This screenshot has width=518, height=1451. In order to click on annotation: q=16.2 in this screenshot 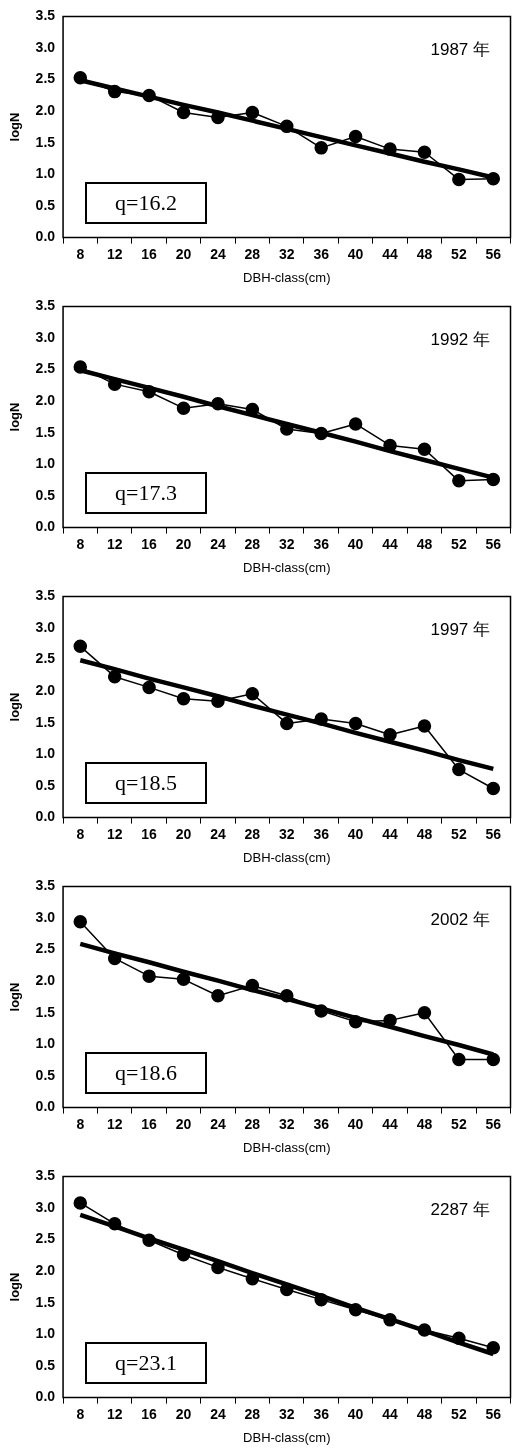, I will do `click(146, 202)`.